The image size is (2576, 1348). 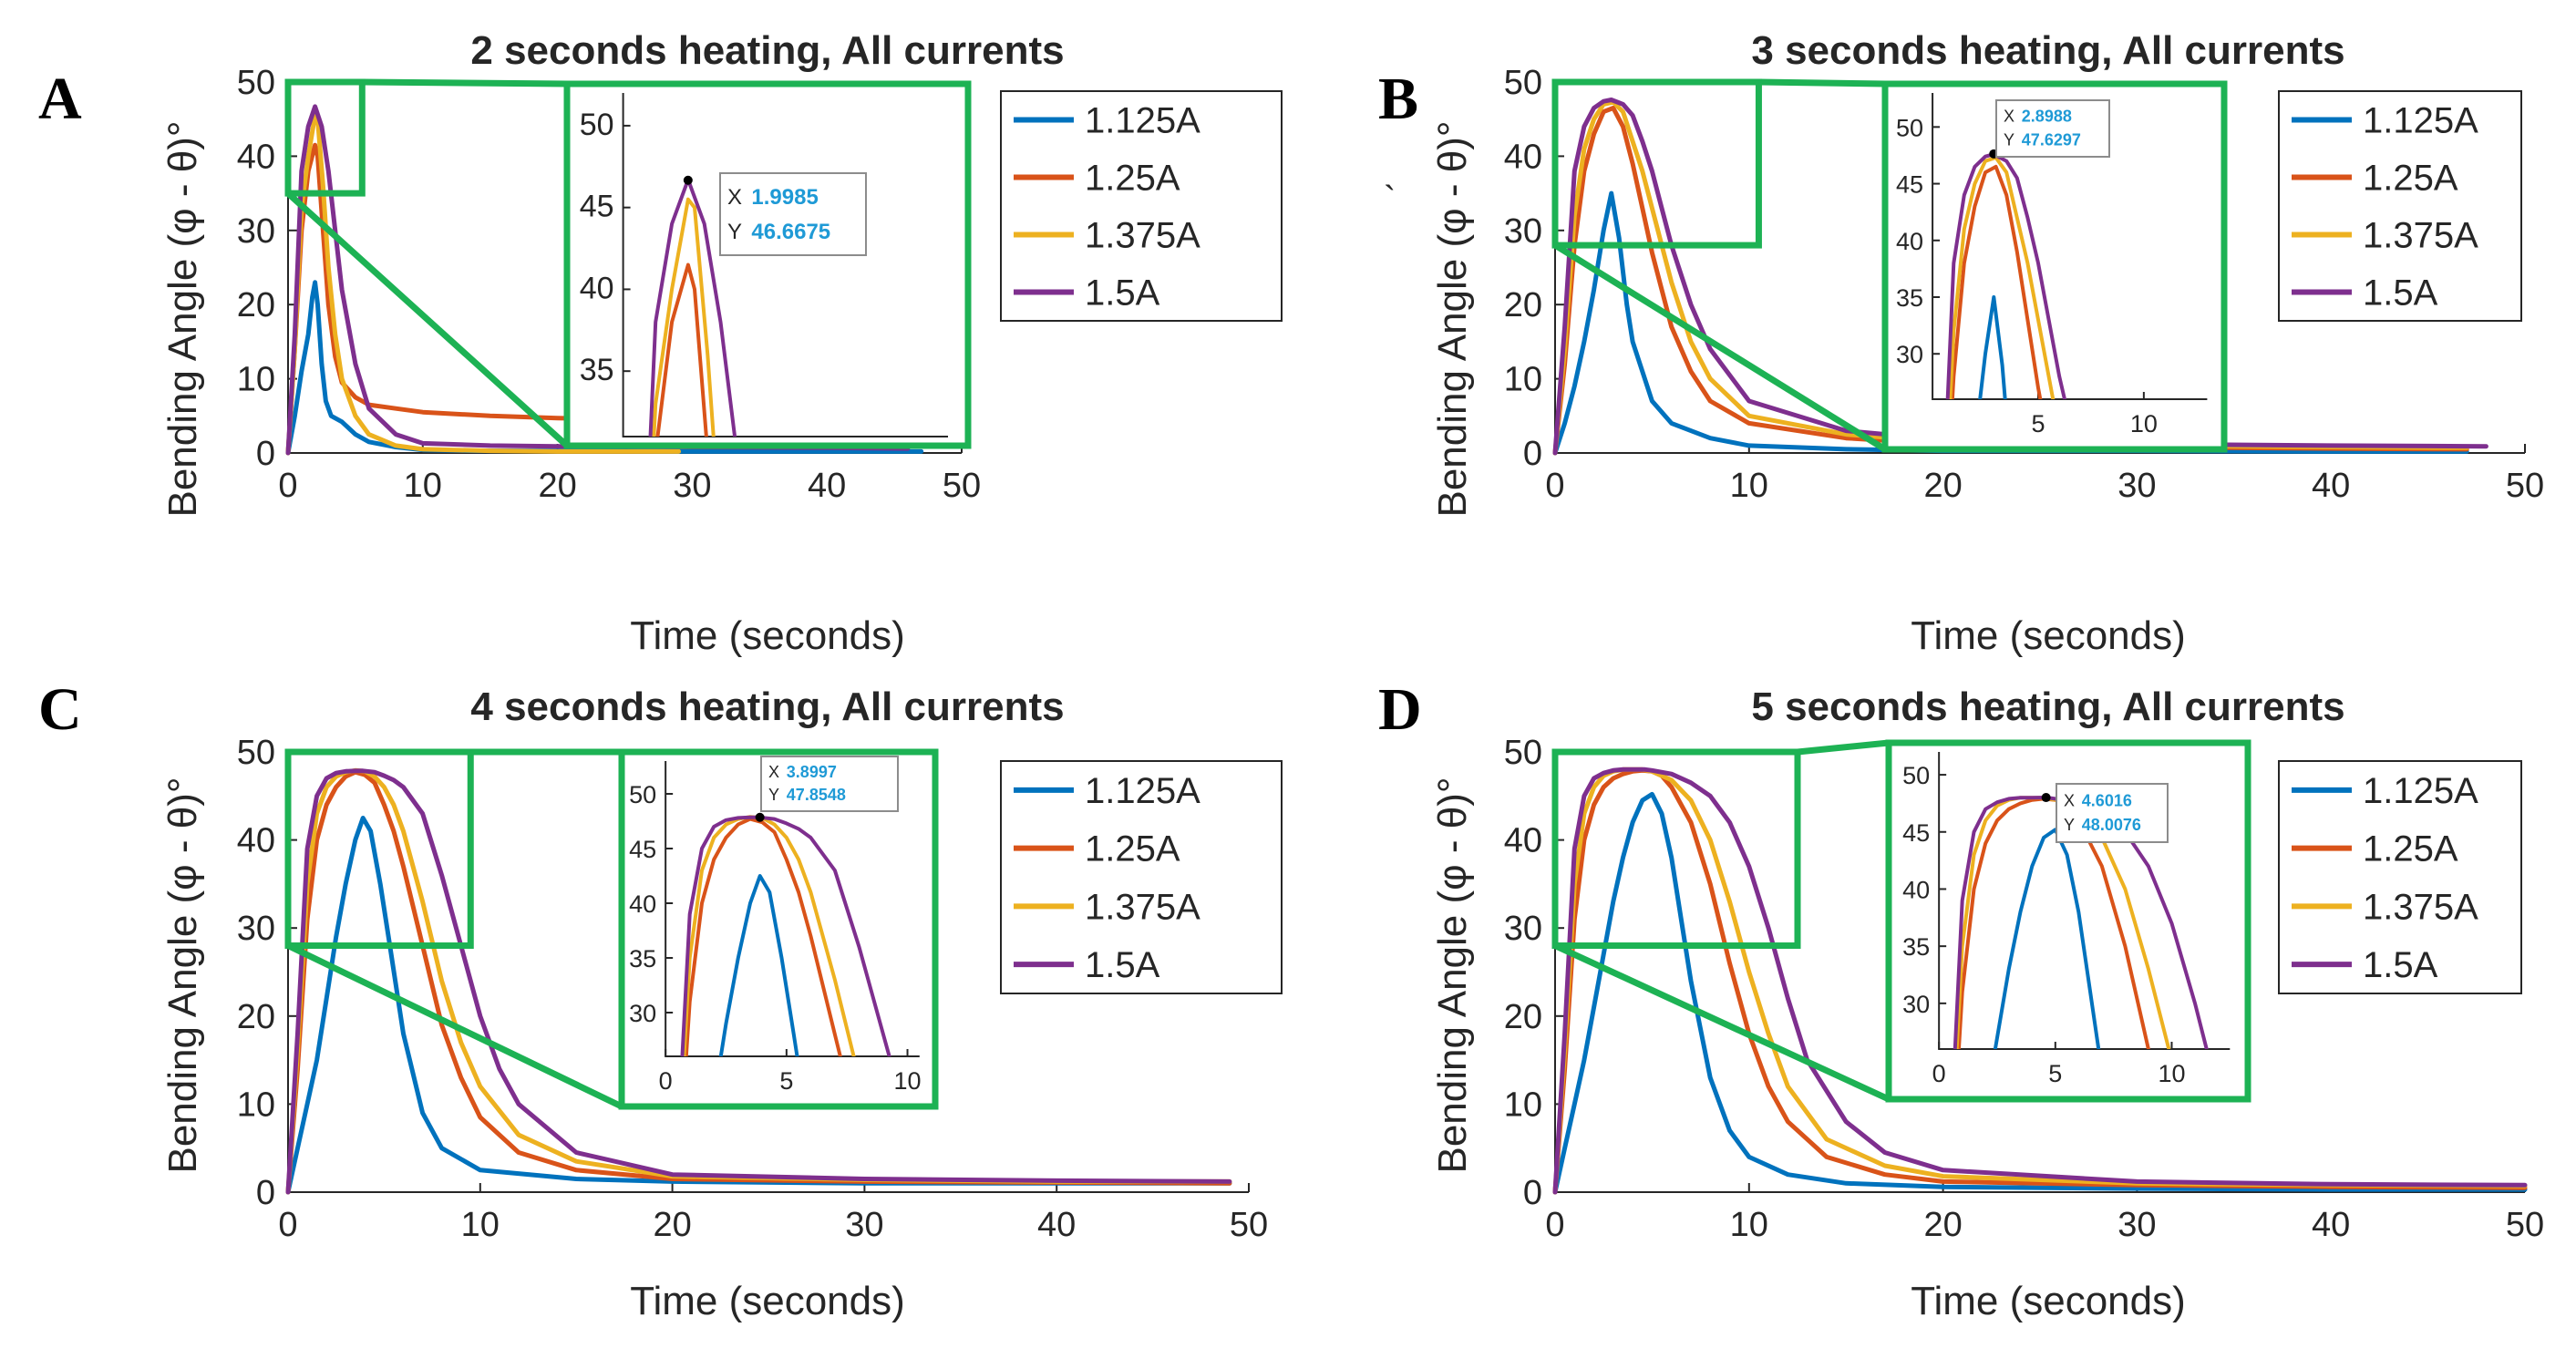 I want to click on legend-entry: 1.125A, so click(x=2420, y=121).